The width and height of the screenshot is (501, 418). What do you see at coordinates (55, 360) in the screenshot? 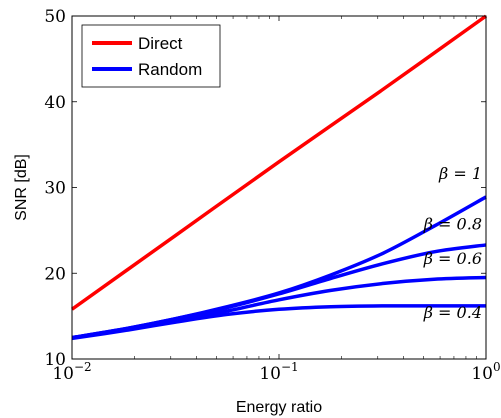
I see `y-tick-label: 10` at bounding box center [55, 360].